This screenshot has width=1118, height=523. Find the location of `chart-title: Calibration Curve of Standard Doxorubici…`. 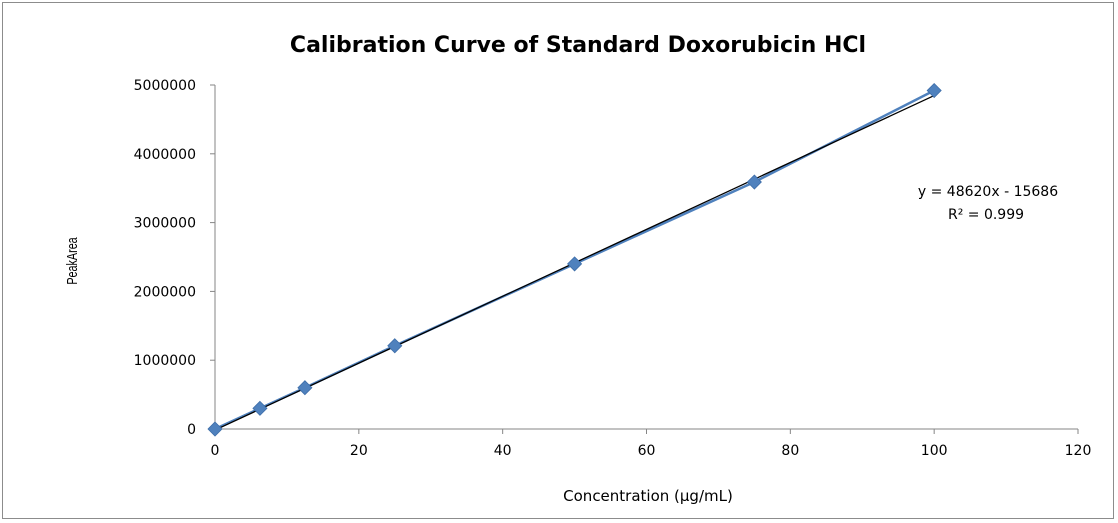

chart-title: Calibration Curve of Standard Doxorubici… is located at coordinates (578, 45).